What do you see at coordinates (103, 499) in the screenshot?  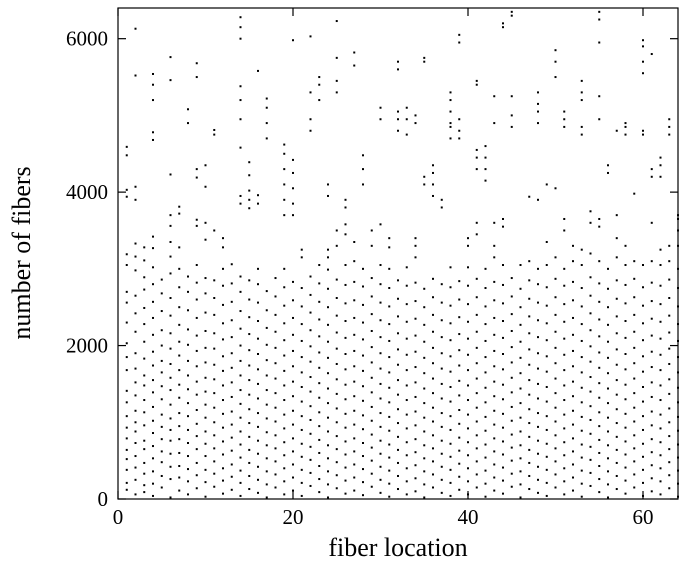 I see `y-tick-label: 0` at bounding box center [103, 499].